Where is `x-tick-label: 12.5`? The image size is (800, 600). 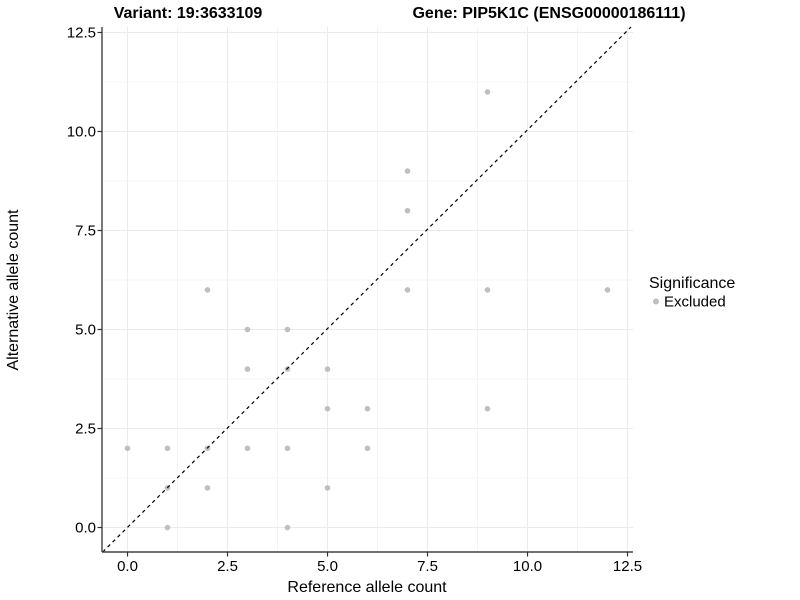
x-tick-label: 12.5 is located at coordinates (627, 566).